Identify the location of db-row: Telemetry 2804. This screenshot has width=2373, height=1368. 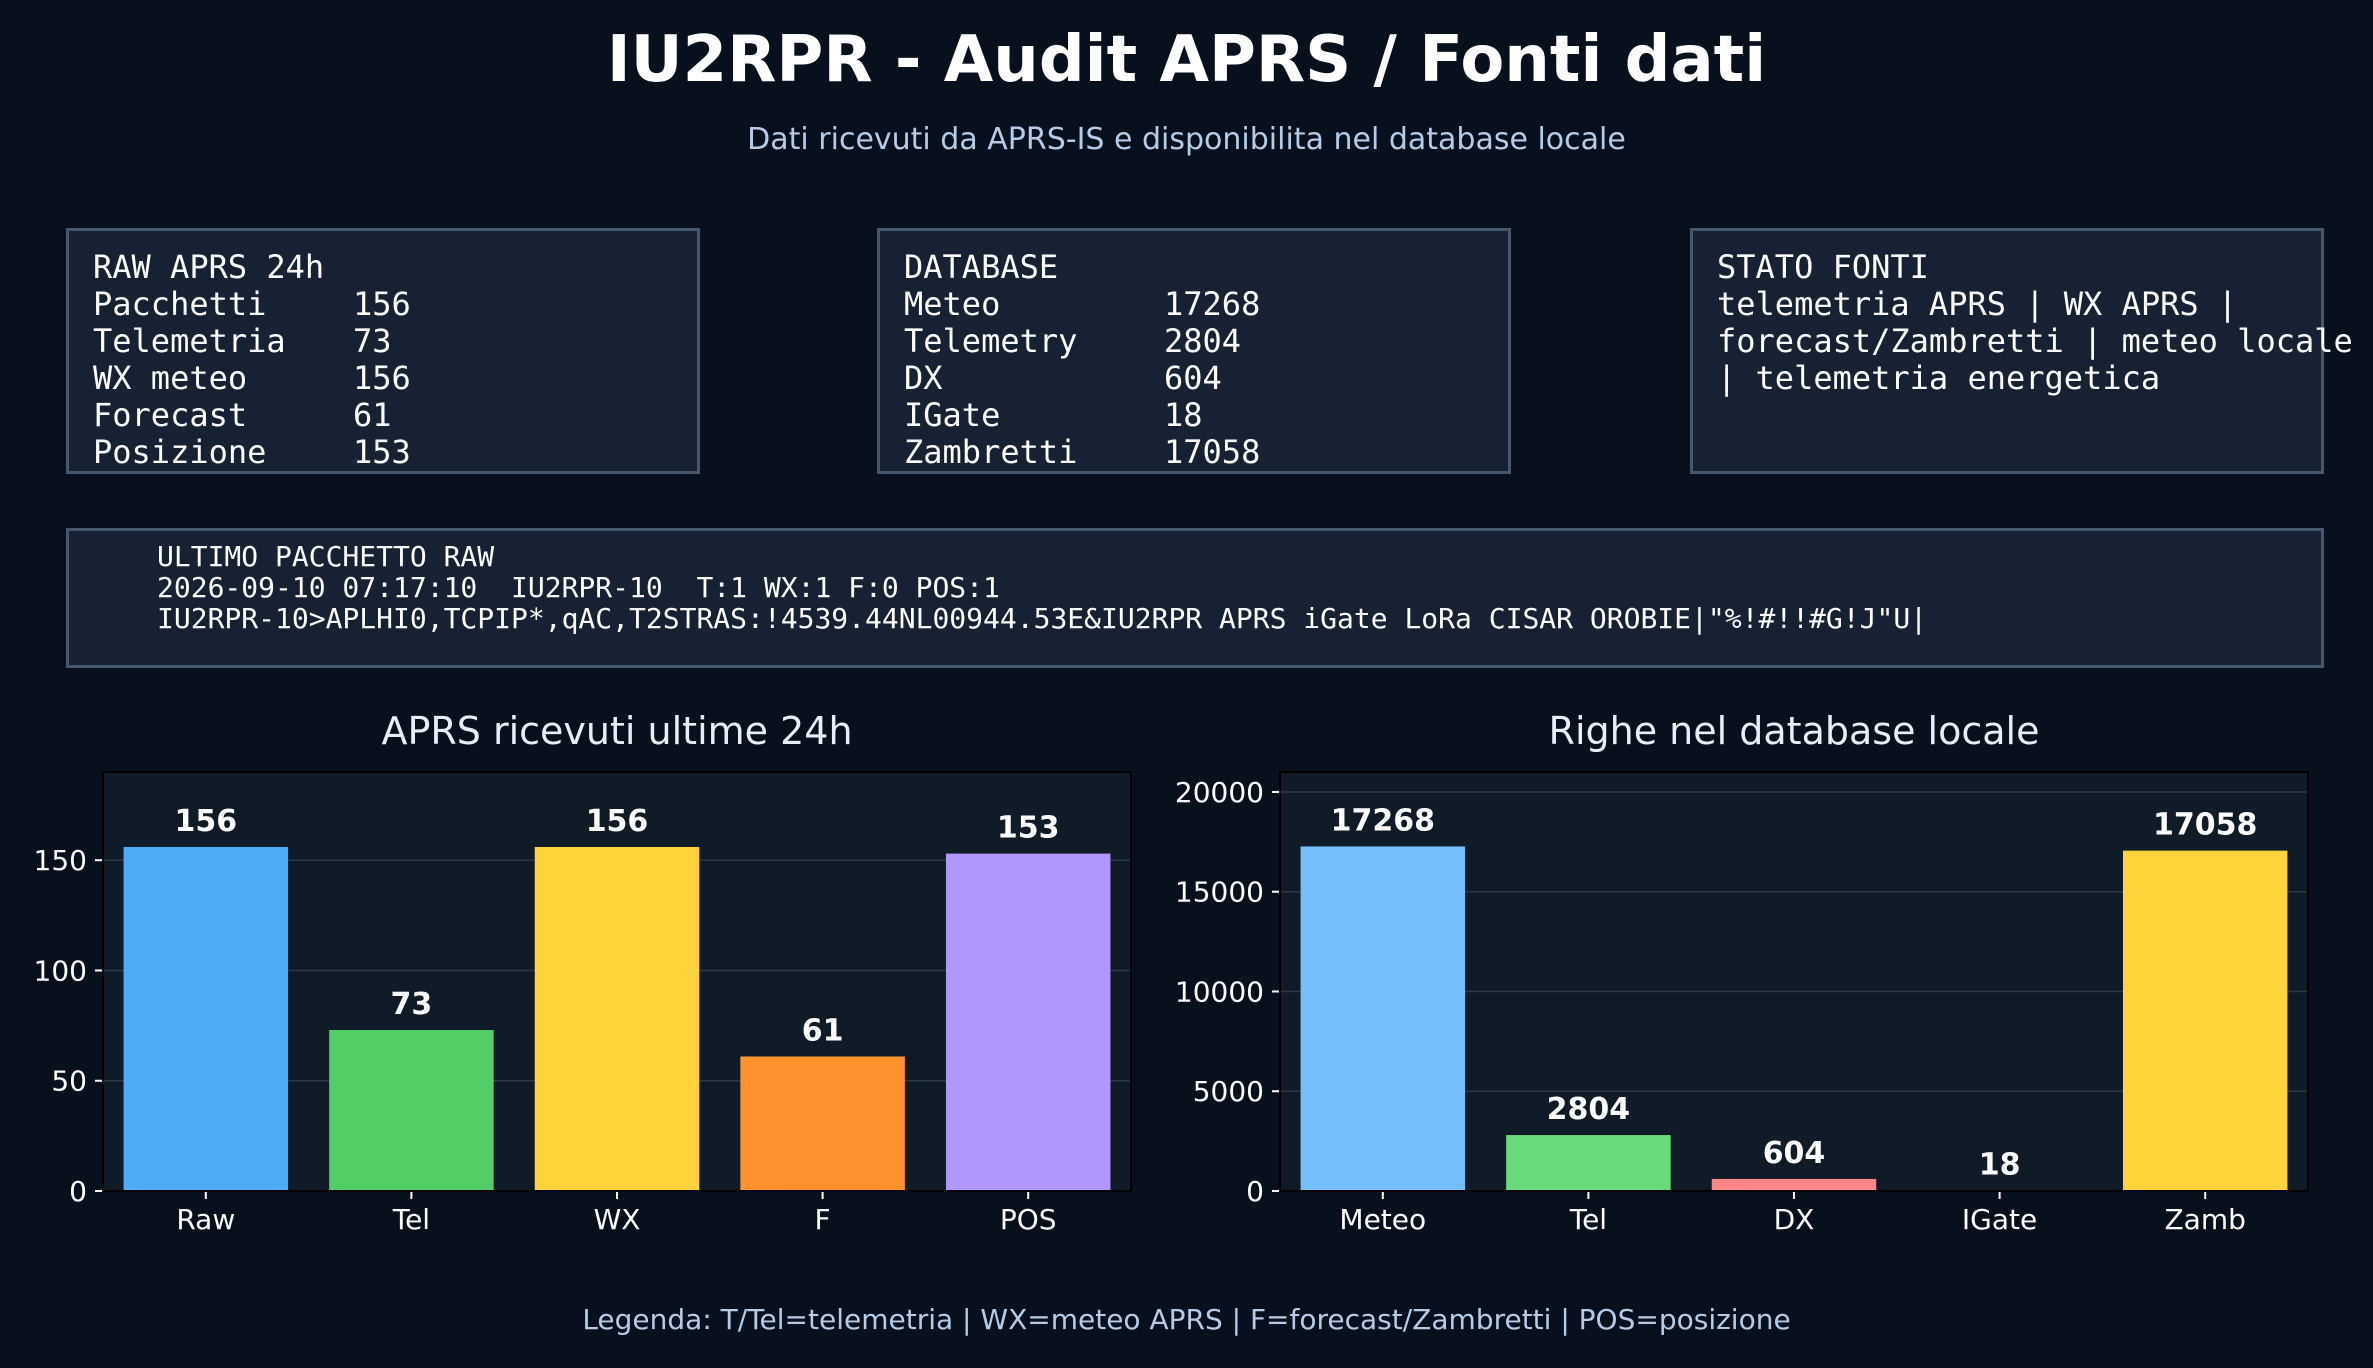
(1206, 341).